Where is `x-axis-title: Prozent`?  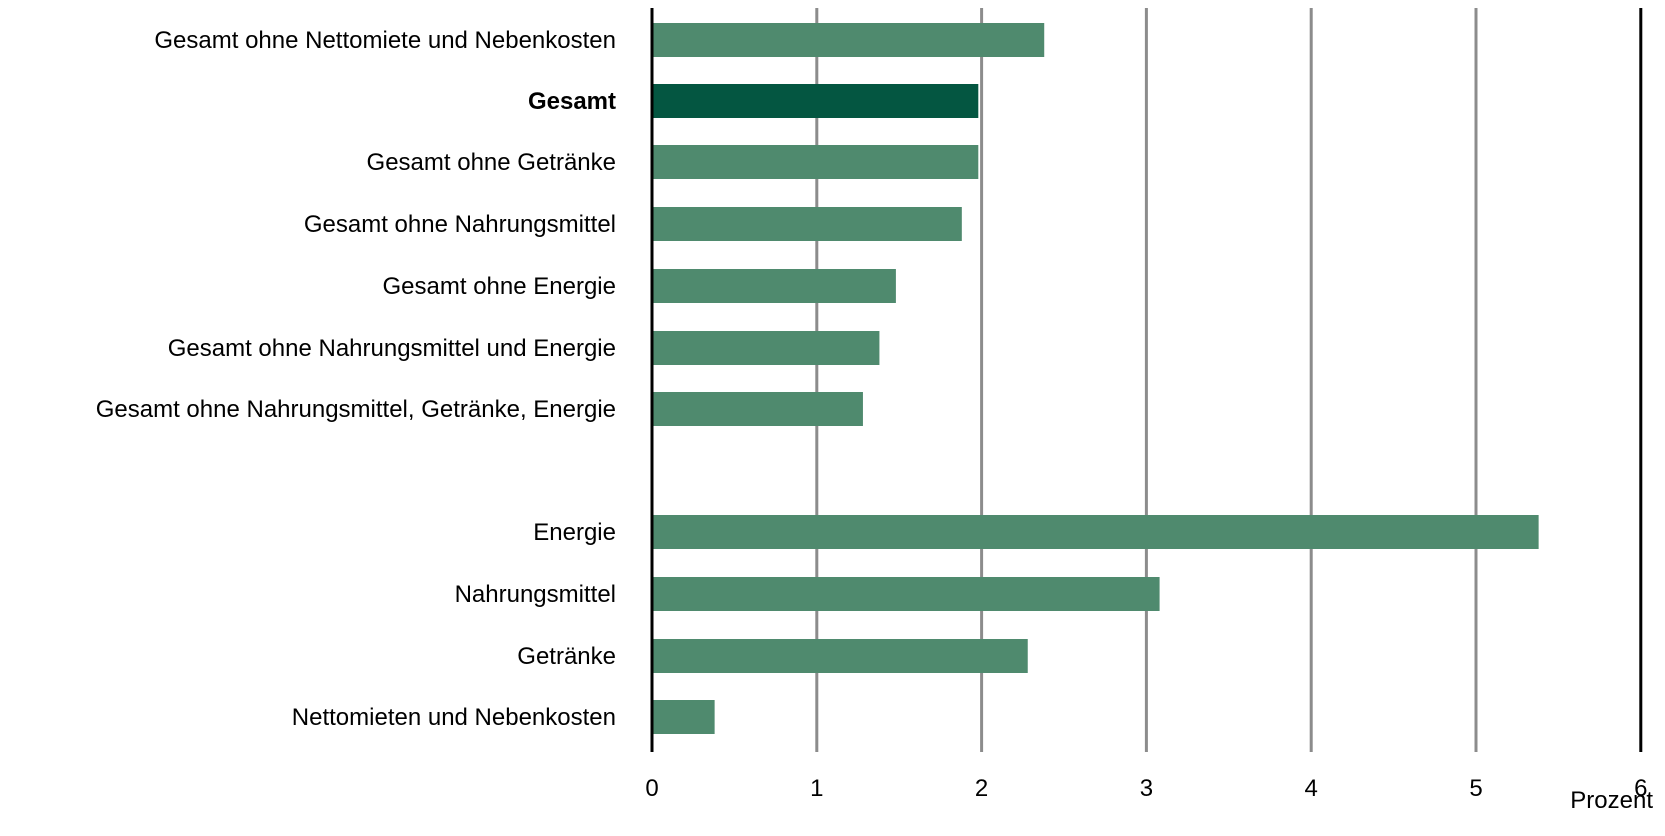 x-axis-title: Prozent is located at coordinates (1611, 800).